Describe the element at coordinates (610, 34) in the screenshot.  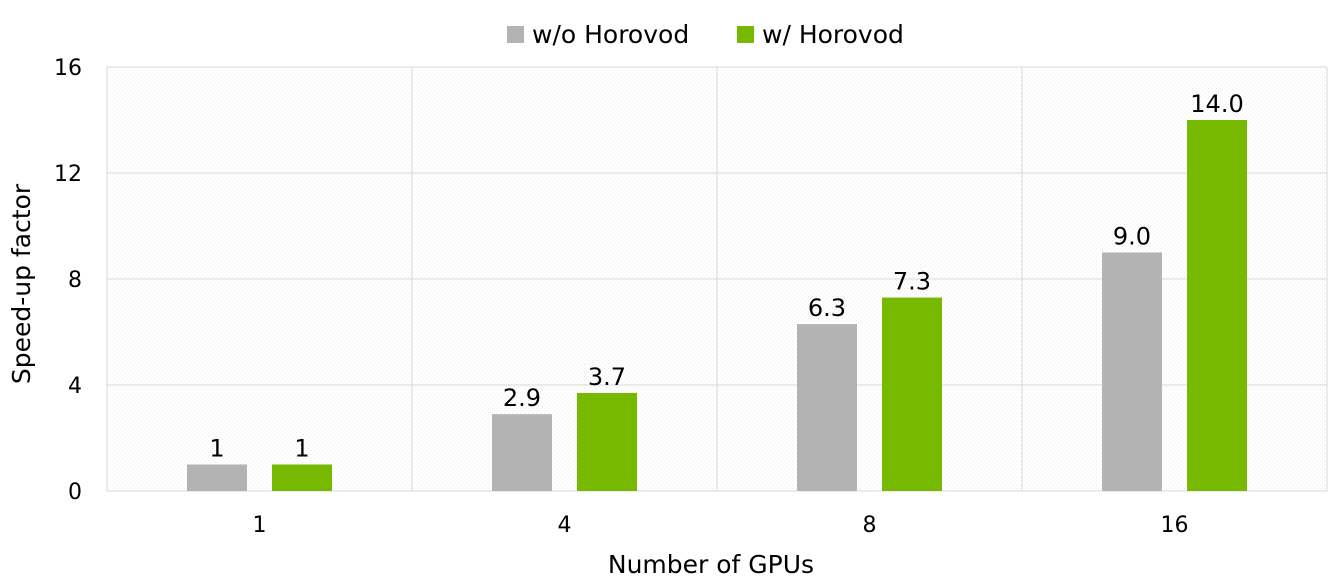
I see `legend-label-without-horovod: w/o Horovod` at that location.